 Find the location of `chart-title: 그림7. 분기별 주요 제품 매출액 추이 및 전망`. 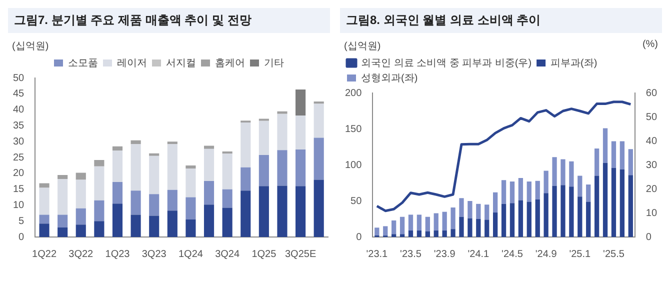

chart-title: 그림7. 분기별 주요 제품 매출액 추이 및 전망 is located at coordinates (169, 20).